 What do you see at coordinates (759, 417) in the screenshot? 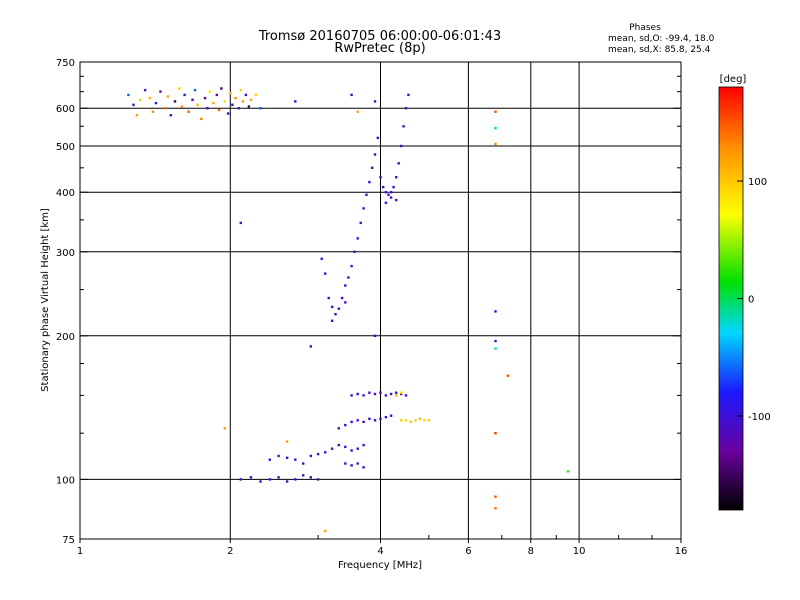
I see `colorbar-tick-label: -100` at bounding box center [759, 417].